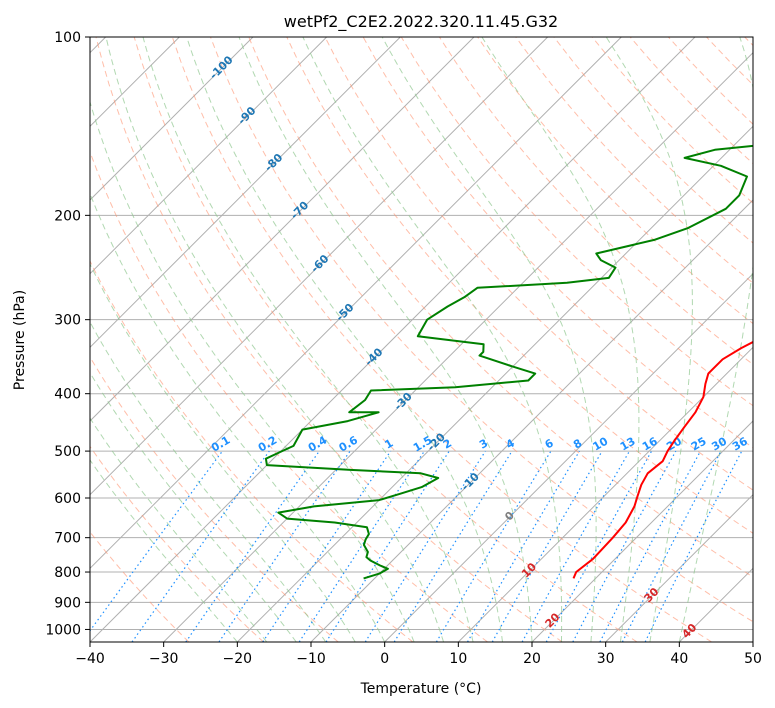 The height and width of the screenshot is (708, 775). What do you see at coordinates (67, 539) in the screenshot?
I see `y-tick-label: 700` at bounding box center [67, 539].